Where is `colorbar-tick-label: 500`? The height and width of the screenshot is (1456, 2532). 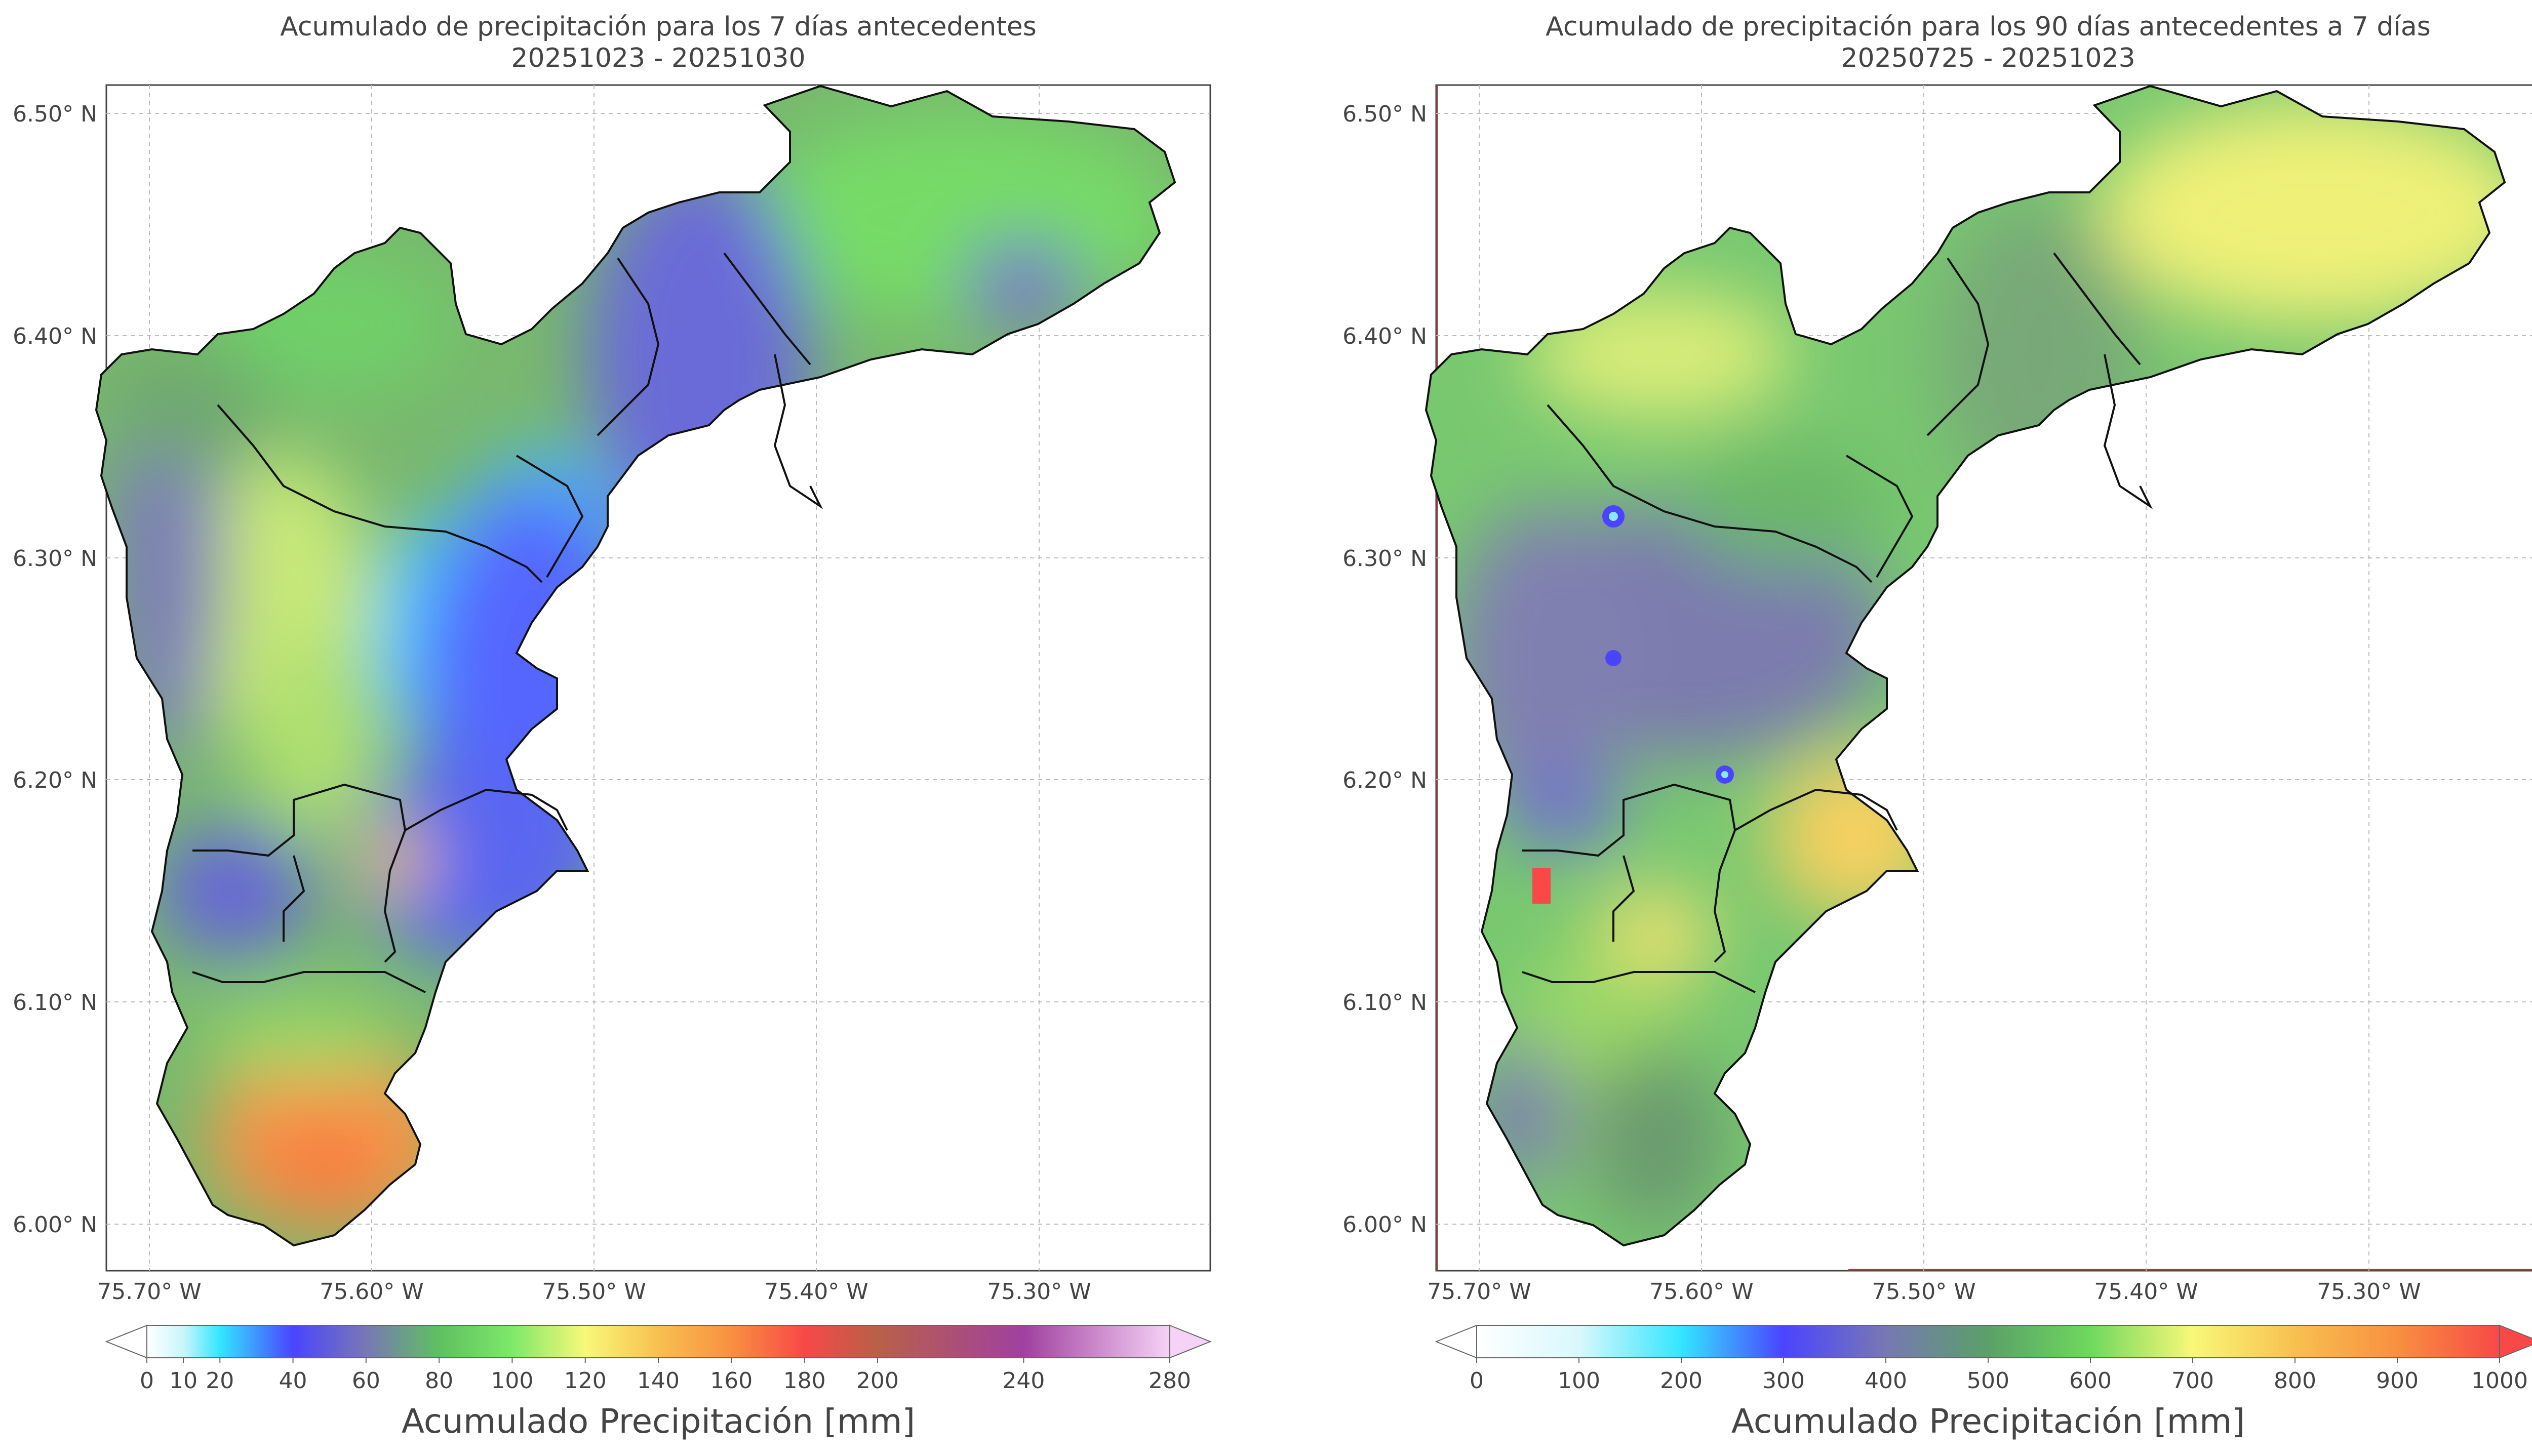 colorbar-tick-label: 500 is located at coordinates (1988, 1381).